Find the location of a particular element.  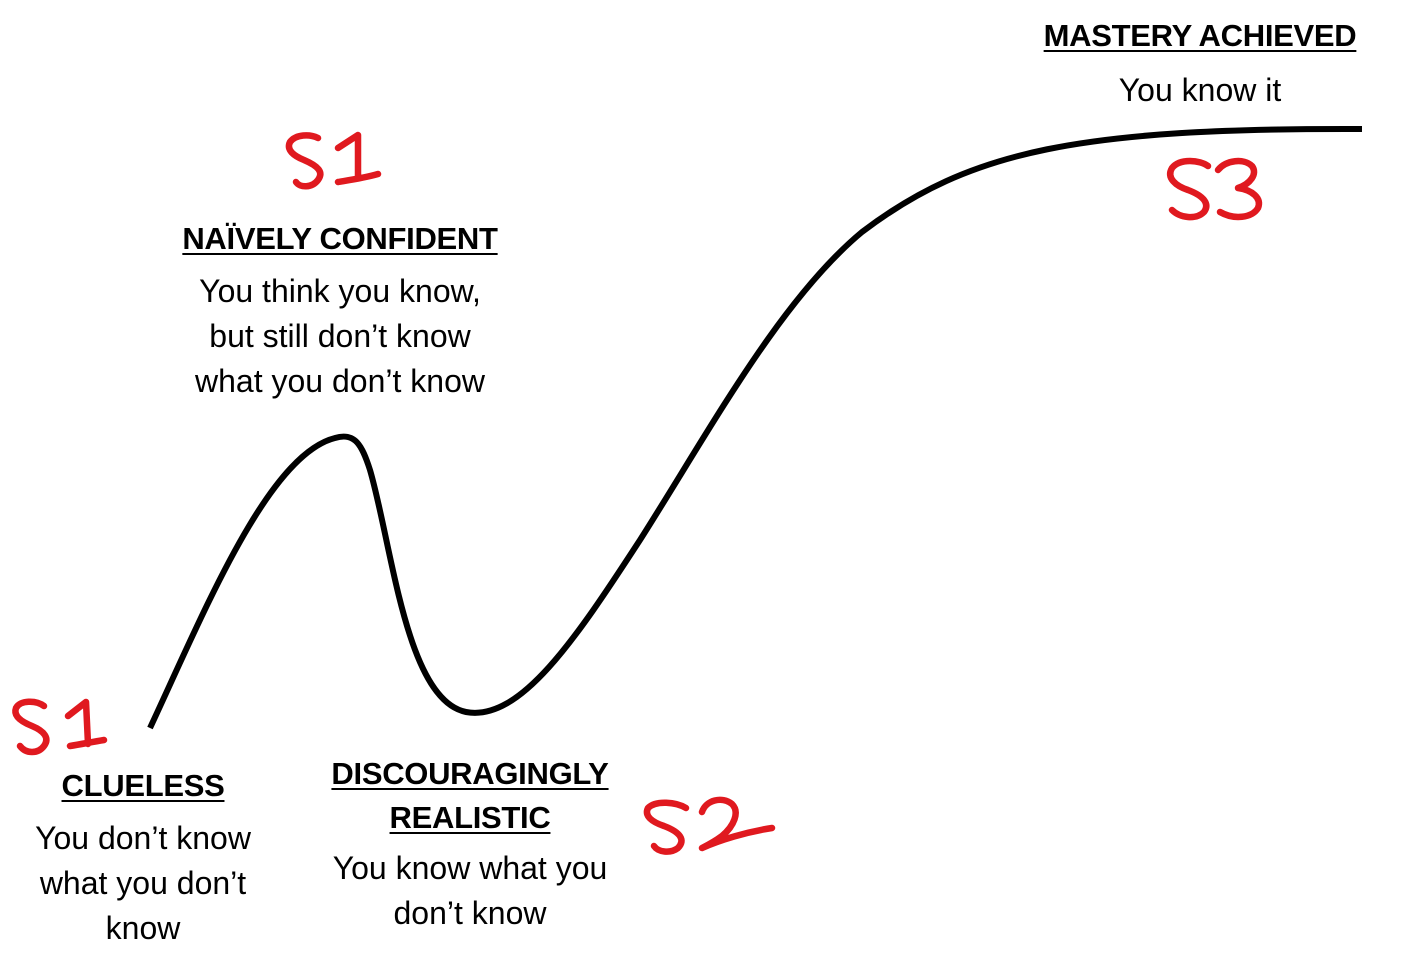

stage-title-mastery-achieved: MASTERY ACHIEVED is located at coordinates (1200, 35).